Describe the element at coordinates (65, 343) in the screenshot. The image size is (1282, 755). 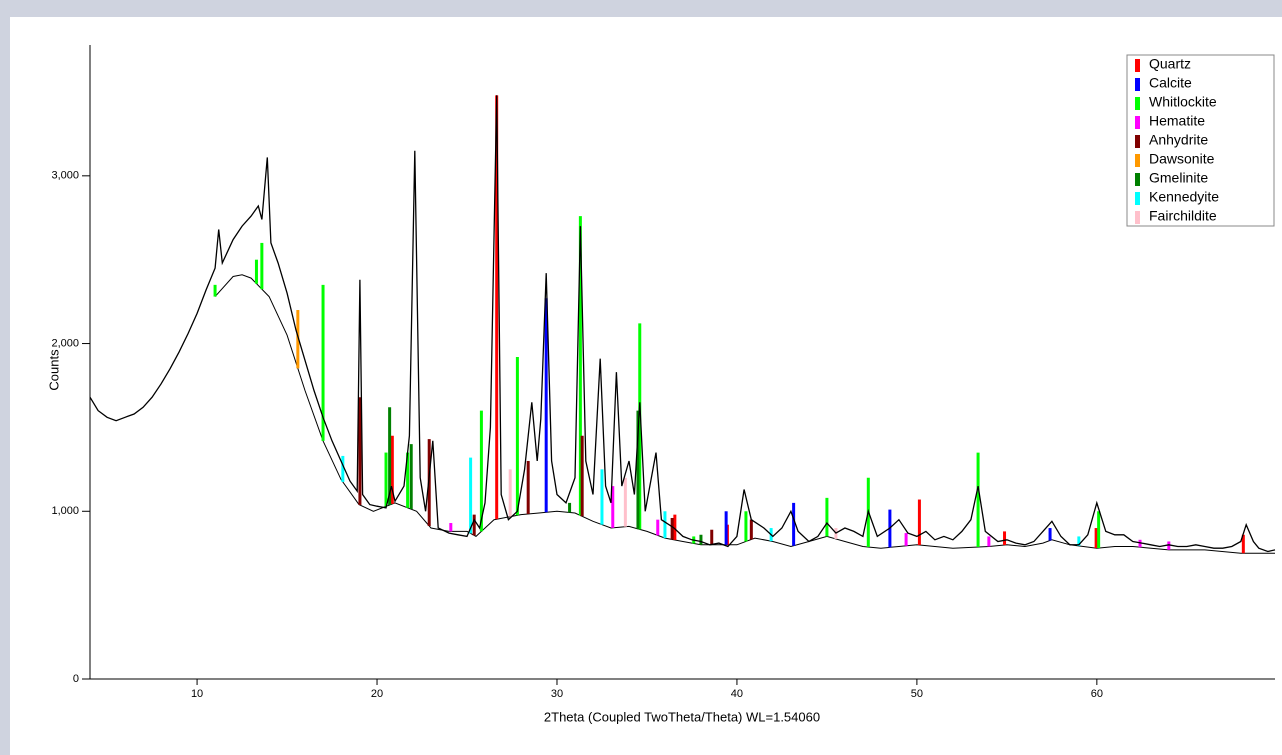
I see `y-tick-label: 2,000` at that location.